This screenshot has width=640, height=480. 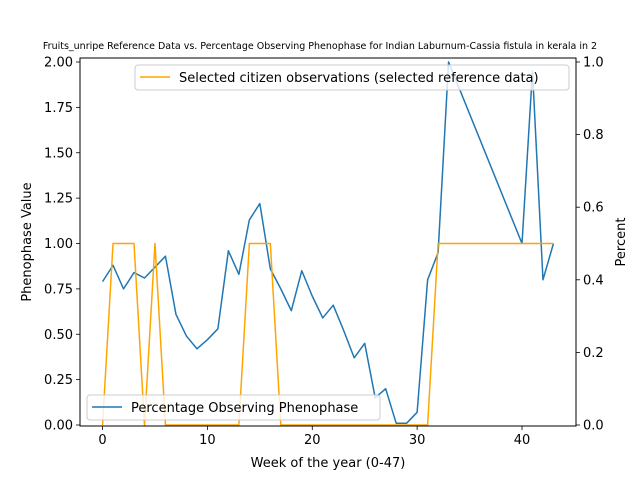 What do you see at coordinates (58, 244) in the screenshot?
I see `left-y-tick-label: 1.00` at bounding box center [58, 244].